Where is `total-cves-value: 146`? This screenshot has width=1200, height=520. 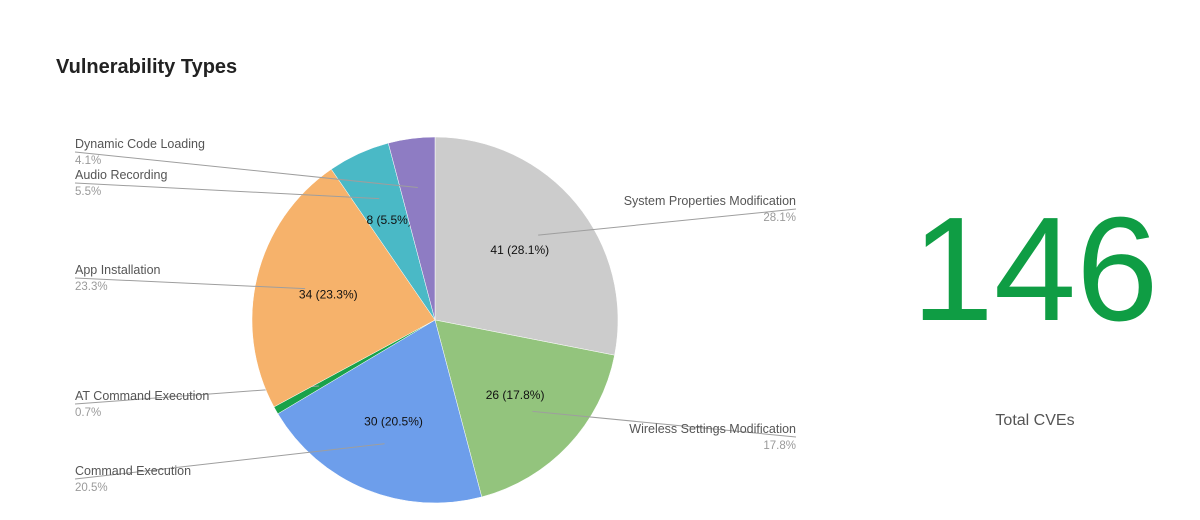
total-cves-value: 146 is located at coordinates (1035, 269).